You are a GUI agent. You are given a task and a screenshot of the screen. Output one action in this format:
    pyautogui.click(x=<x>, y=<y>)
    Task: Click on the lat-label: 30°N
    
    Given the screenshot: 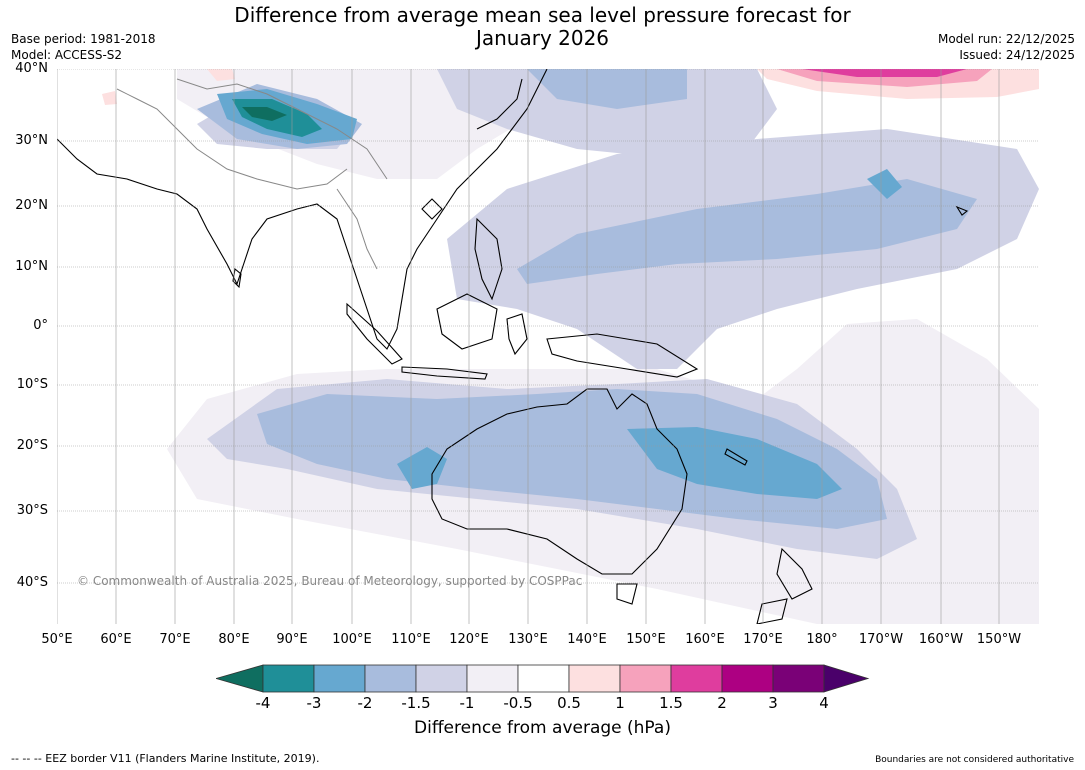 What is the action you would take?
    pyautogui.click(x=31, y=140)
    